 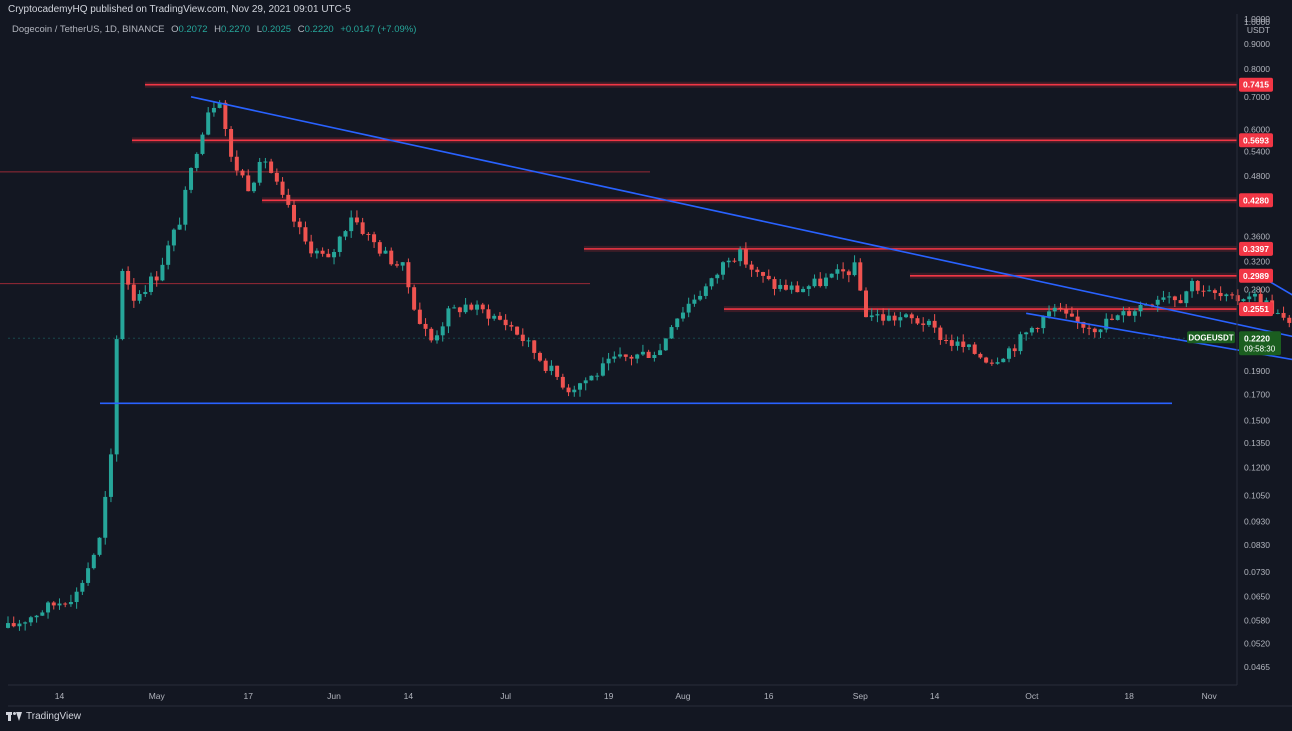 I want to click on y-tick-label: 0.1200, so click(x=1257, y=468).